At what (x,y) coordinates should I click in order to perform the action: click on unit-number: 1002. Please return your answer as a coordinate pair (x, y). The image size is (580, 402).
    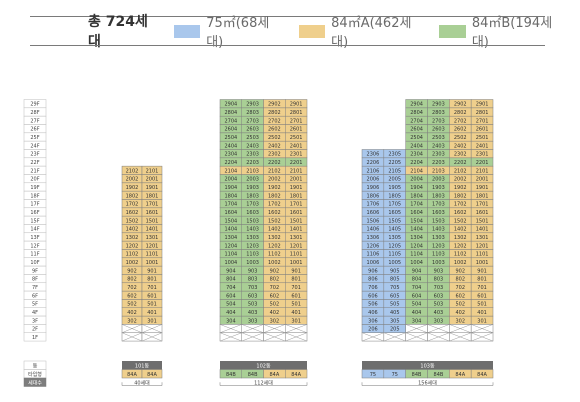
    Looking at the image, I should click on (132, 263).